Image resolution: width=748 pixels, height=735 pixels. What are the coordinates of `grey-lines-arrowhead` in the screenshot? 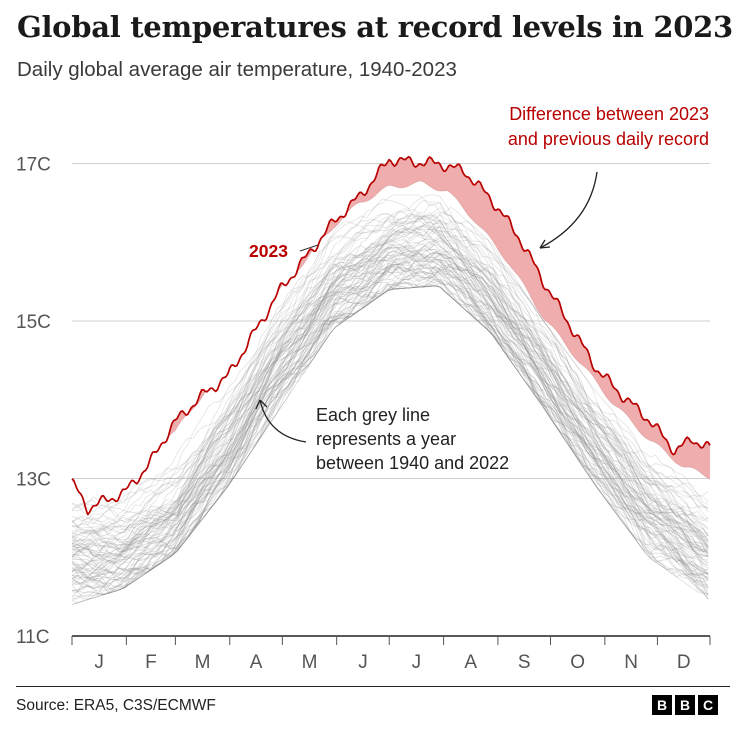 It's located at (261, 404).